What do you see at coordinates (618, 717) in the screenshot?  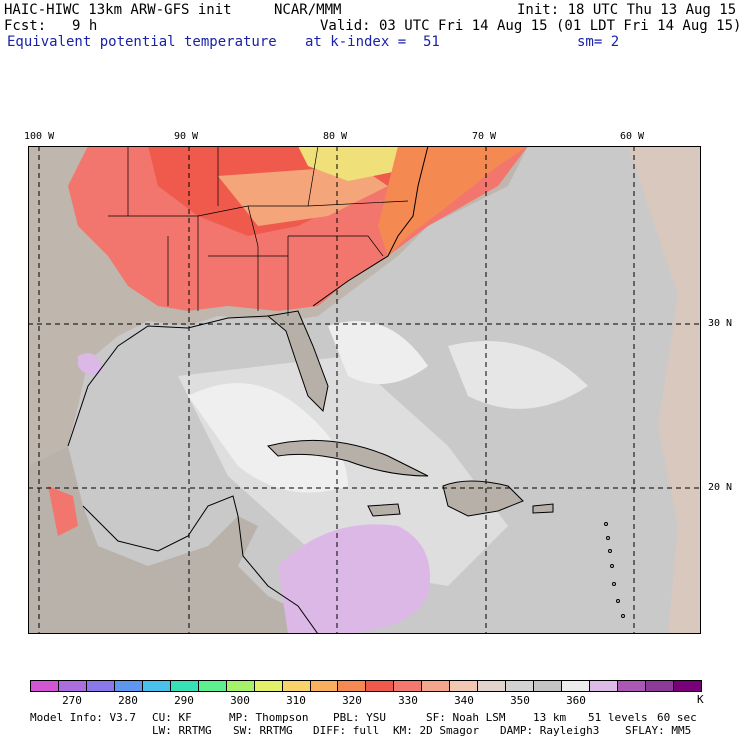 I see `footer-levels: 51 levels` at bounding box center [618, 717].